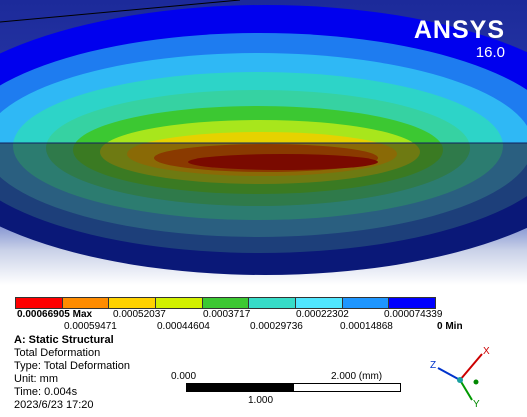 The width and height of the screenshot is (527, 417). I want to click on coordinate-triad-icon: X Y Z, so click(465, 375).